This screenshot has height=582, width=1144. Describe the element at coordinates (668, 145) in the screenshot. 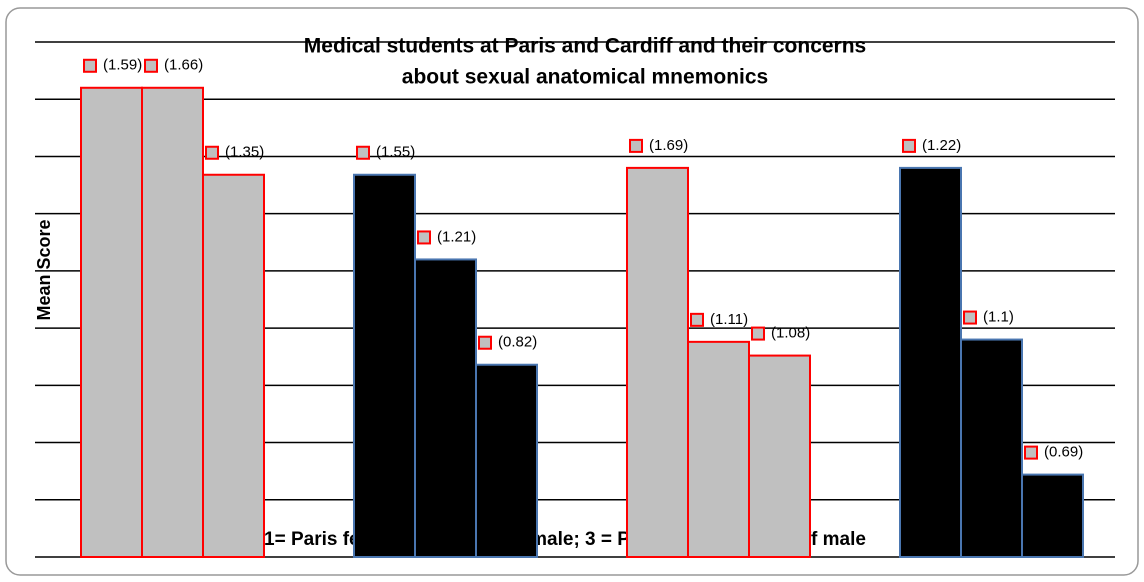

I see `data-label: (1.69)` at that location.